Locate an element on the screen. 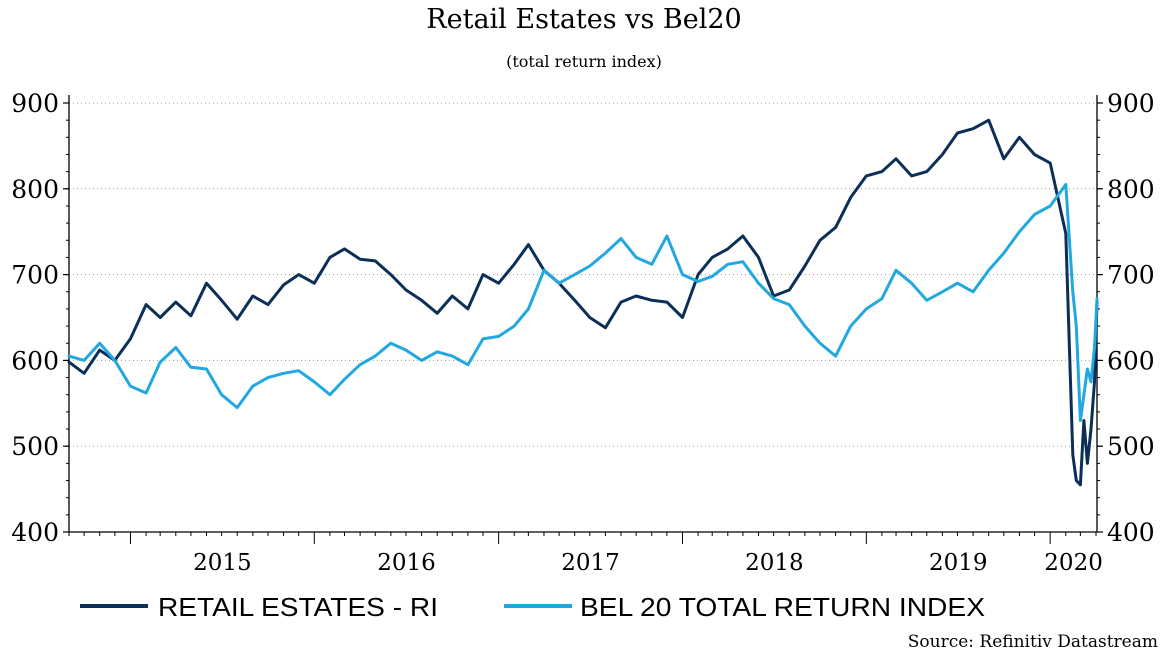 The width and height of the screenshot is (1168, 657). y-tick-label-left: 900 is located at coordinates (35, 103).